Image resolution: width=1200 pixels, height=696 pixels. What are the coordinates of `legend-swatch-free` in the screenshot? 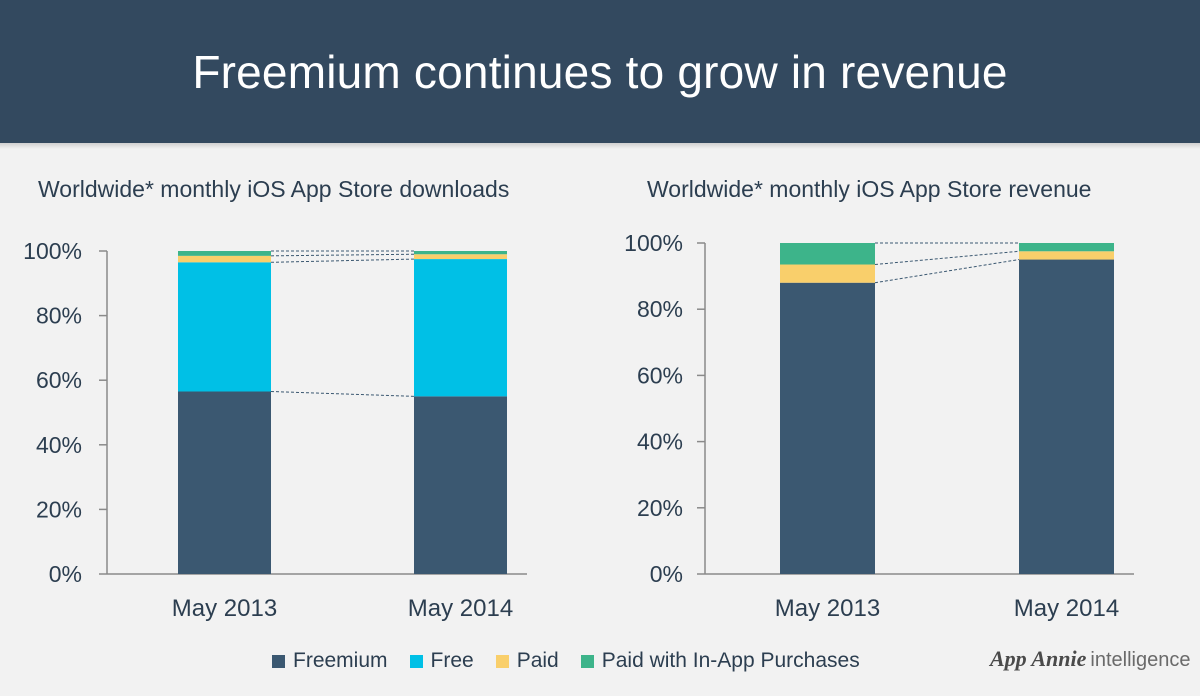 It's located at (416, 661).